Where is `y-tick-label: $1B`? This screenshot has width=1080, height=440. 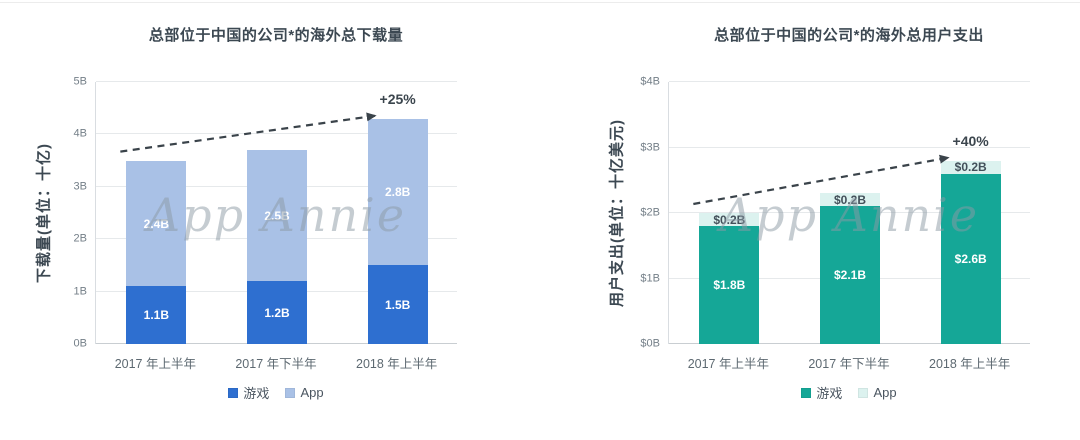
y-tick-label: $1B is located at coordinates (650, 278).